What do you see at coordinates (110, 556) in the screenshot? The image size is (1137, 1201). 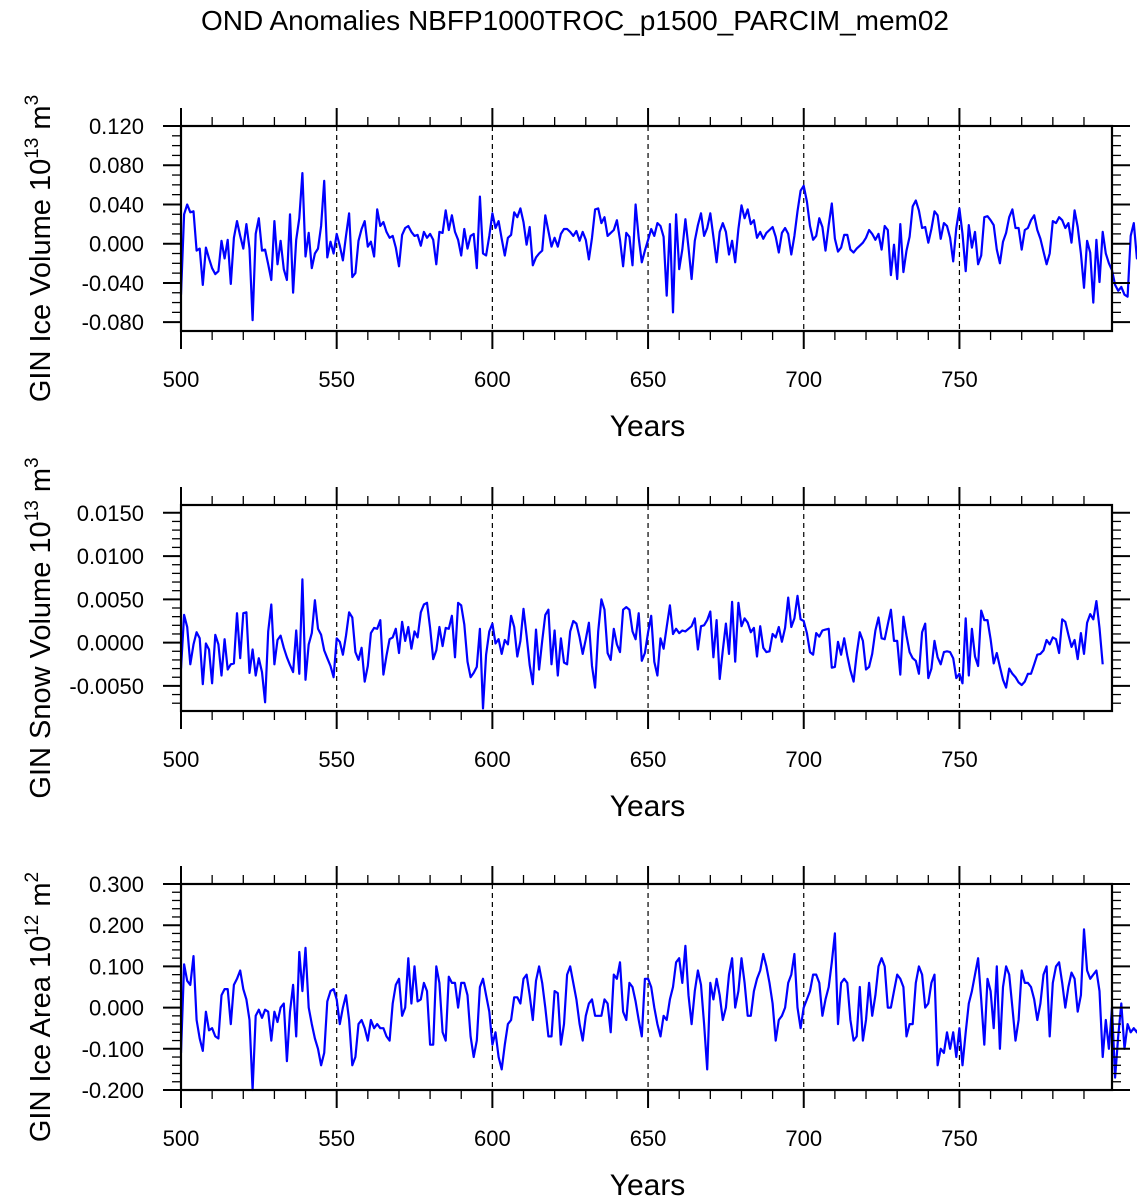 I see `y-tick-label: 0.0100` at bounding box center [110, 556].